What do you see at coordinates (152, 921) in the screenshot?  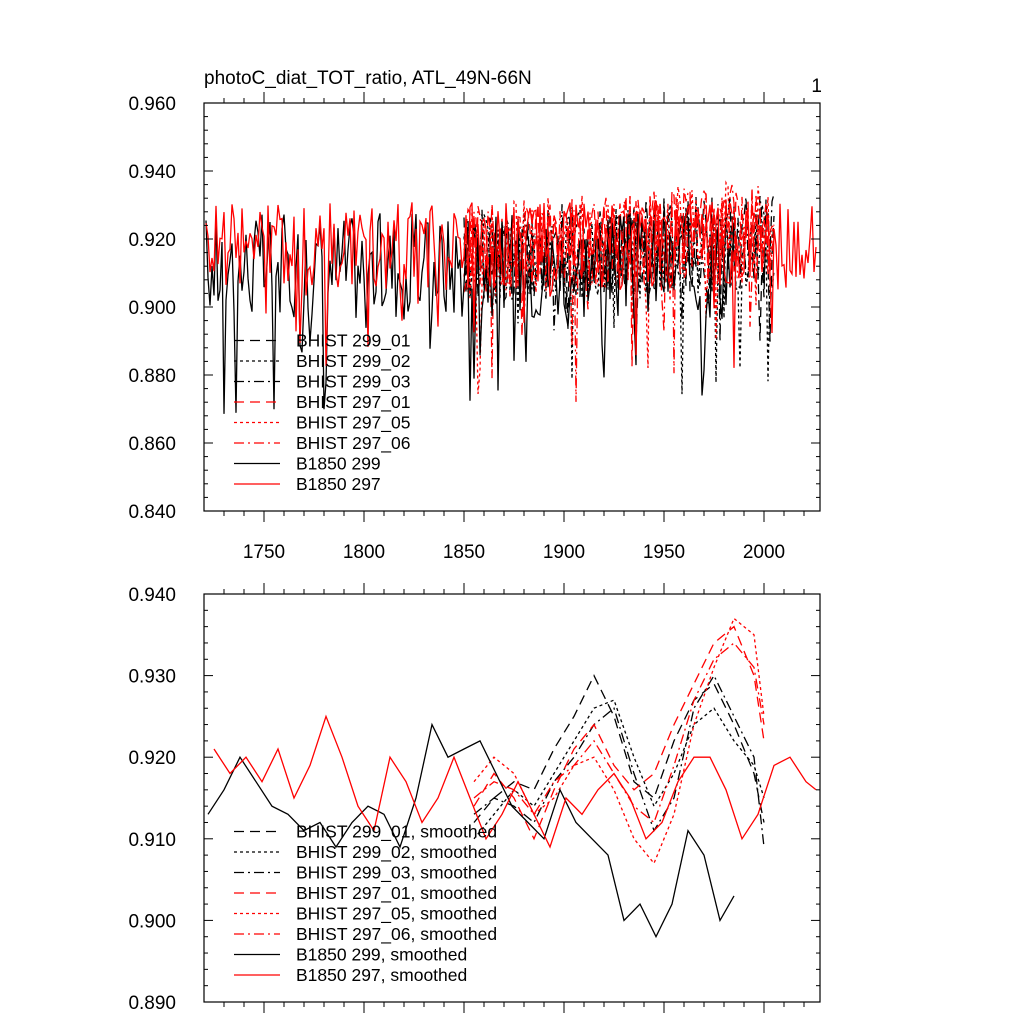 I see `y-tick-label-2-1: 0.900` at bounding box center [152, 921].